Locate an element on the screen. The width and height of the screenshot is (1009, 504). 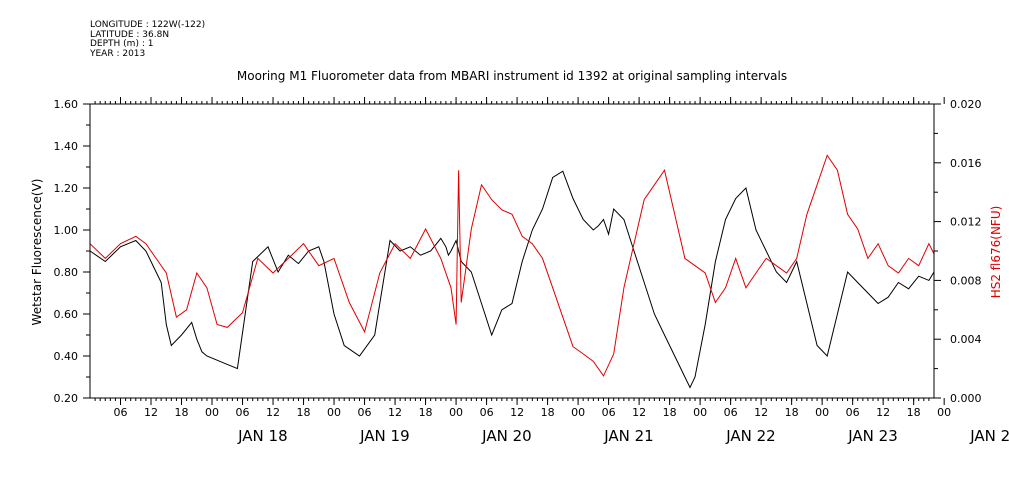
y2-tick-label: 0.008 is located at coordinates (966, 280).